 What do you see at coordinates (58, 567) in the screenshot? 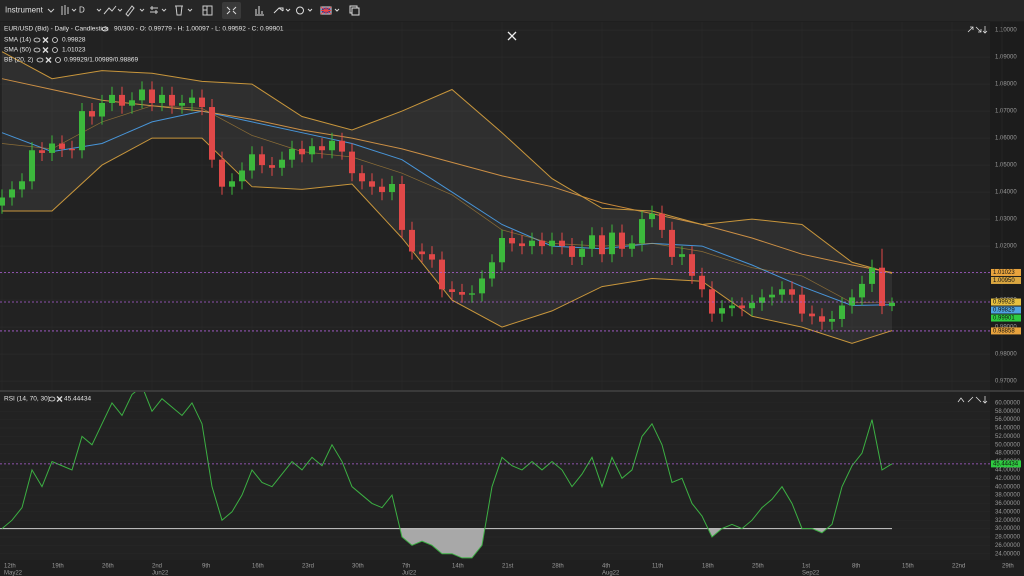
I see `x-tick-label: 19th` at bounding box center [58, 567].